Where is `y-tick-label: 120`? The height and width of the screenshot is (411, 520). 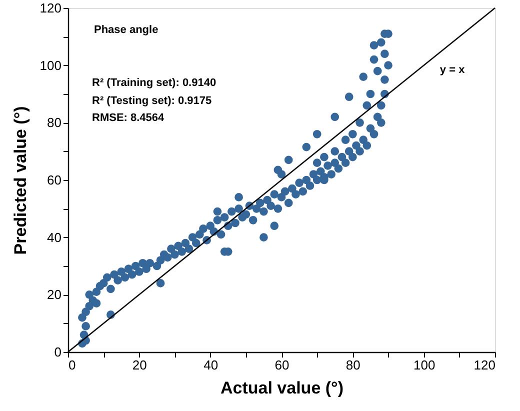 y-tick-label: 120 is located at coordinates (51, 8).